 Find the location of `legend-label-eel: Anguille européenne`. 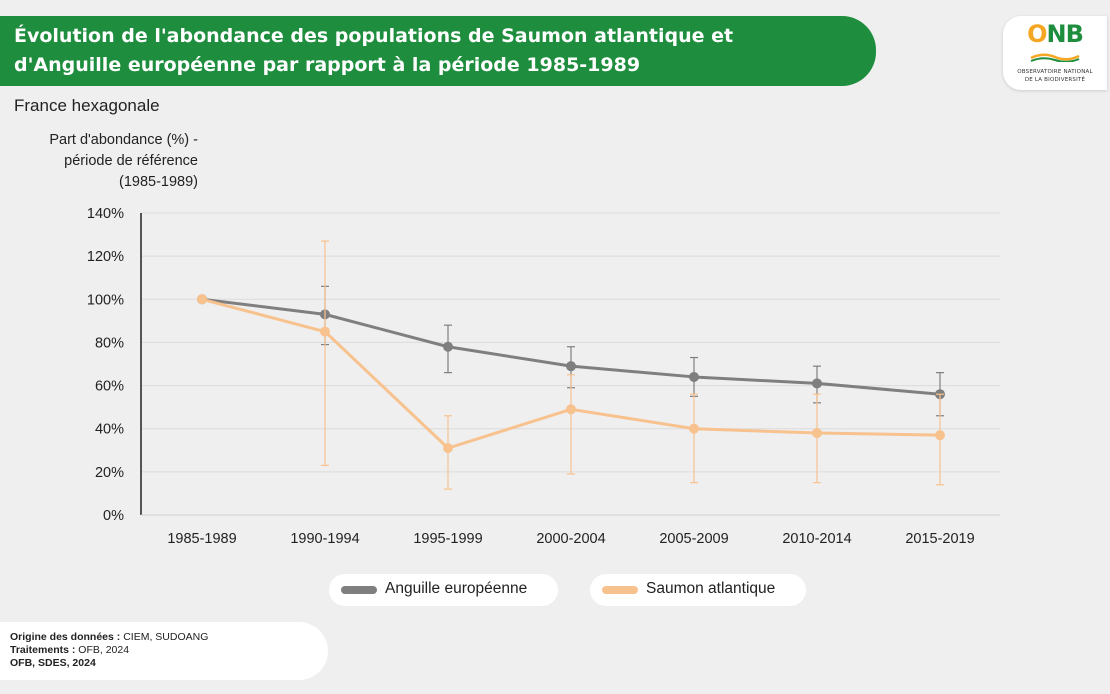

legend-label-eel: Anguille européenne is located at coordinates (456, 588).